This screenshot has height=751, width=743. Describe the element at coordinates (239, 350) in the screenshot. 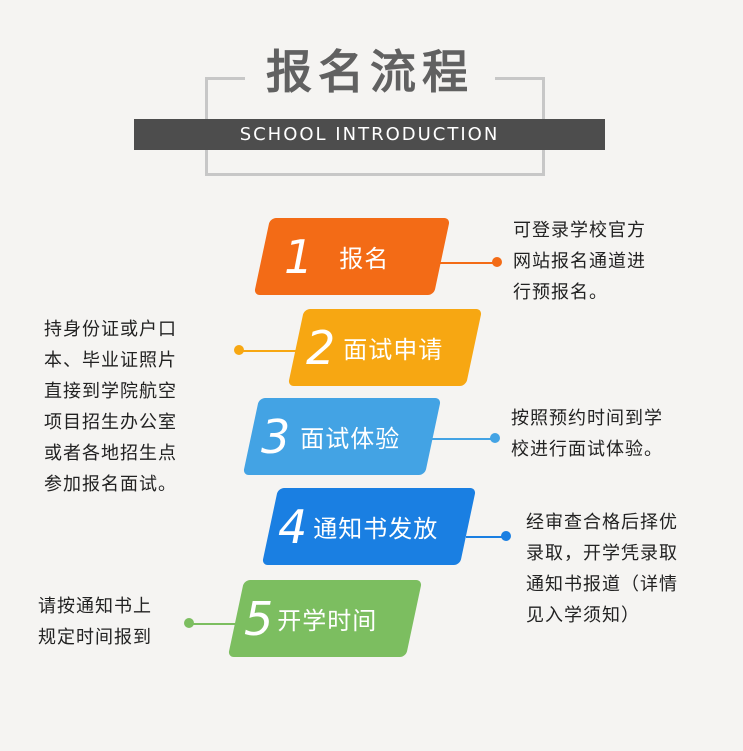

I see `step-2-dot` at that location.